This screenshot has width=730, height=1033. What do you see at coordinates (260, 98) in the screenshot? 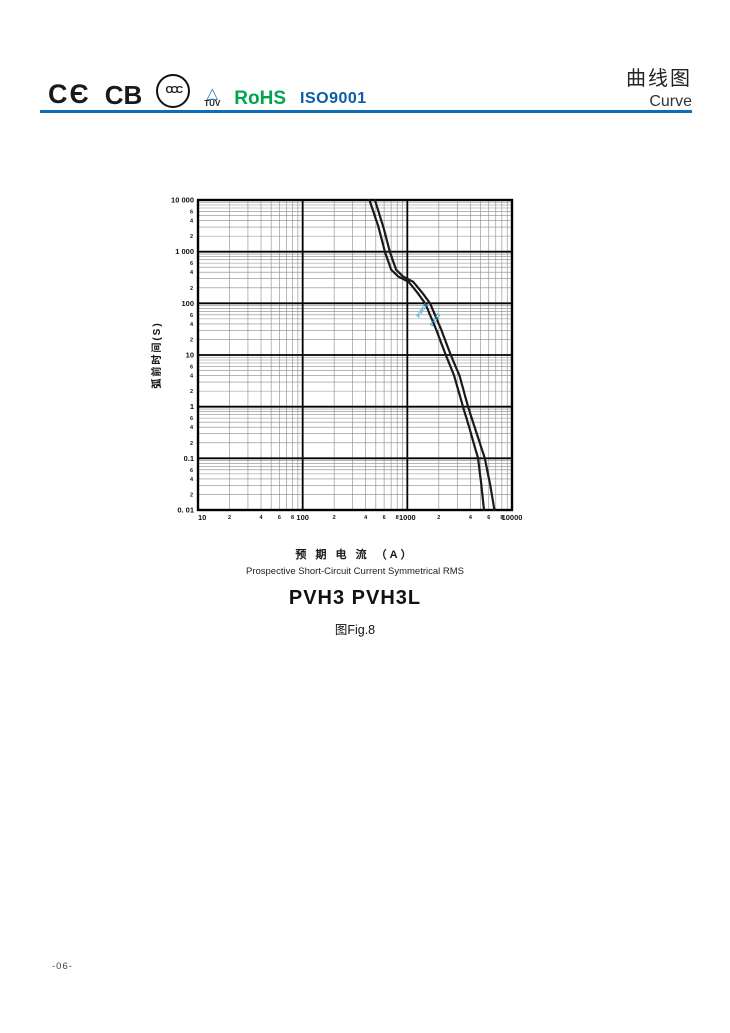
I see `rohs-logo: RoHS` at bounding box center [260, 98].